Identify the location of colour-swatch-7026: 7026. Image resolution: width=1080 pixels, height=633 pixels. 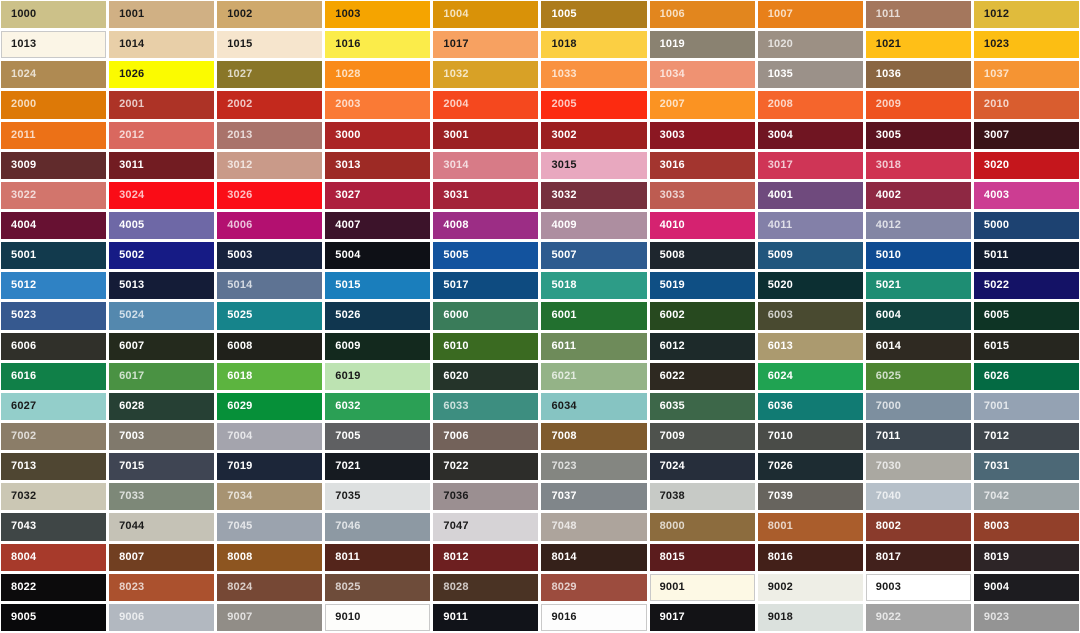
(810, 467).